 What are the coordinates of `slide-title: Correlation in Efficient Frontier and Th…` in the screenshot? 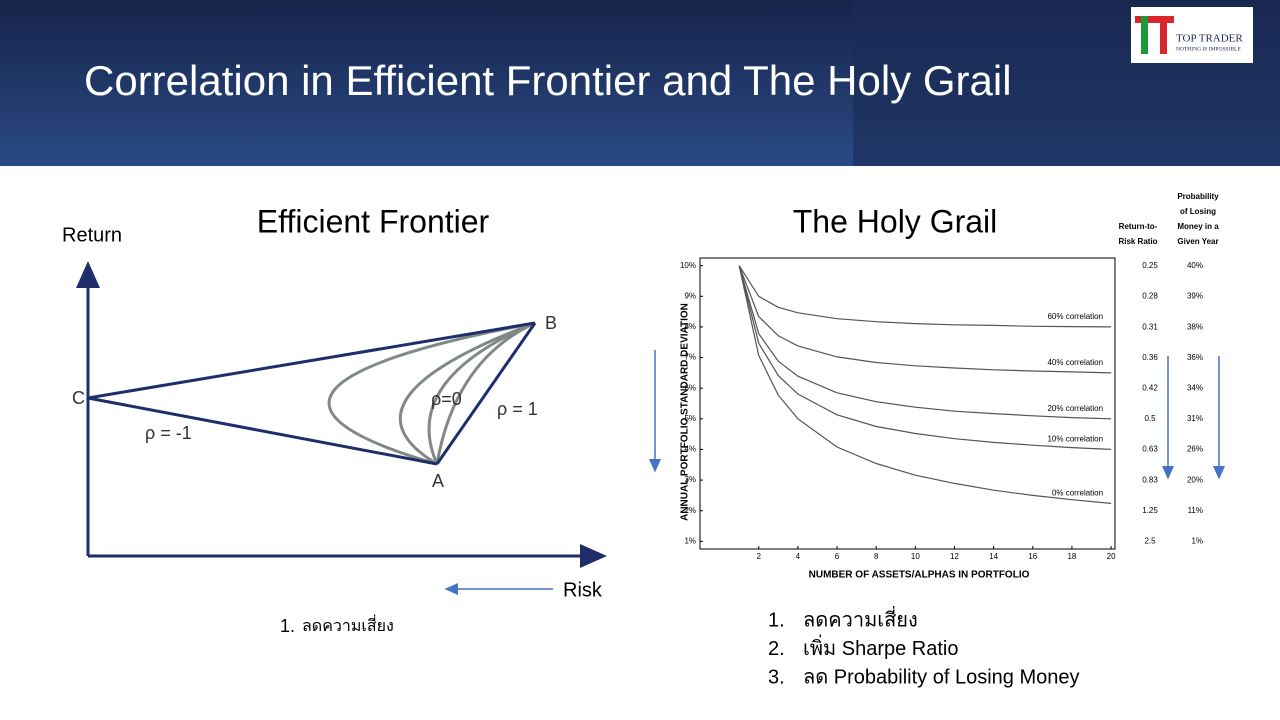 It's located at (548, 80).